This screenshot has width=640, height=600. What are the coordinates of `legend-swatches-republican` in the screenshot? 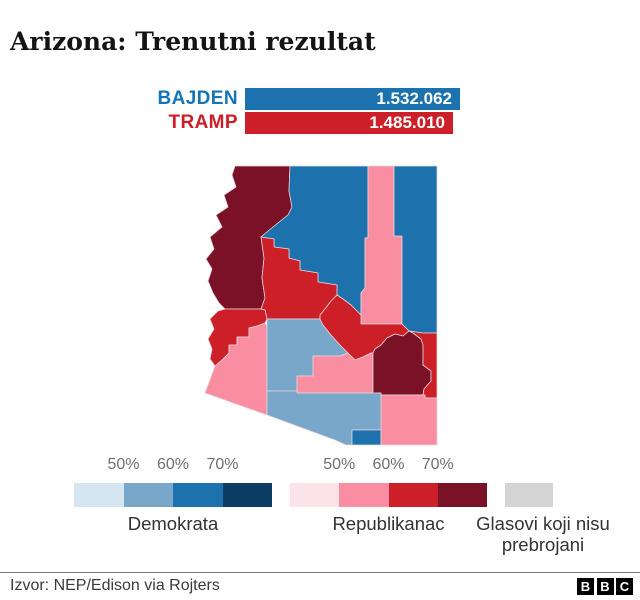 It's located at (388, 495).